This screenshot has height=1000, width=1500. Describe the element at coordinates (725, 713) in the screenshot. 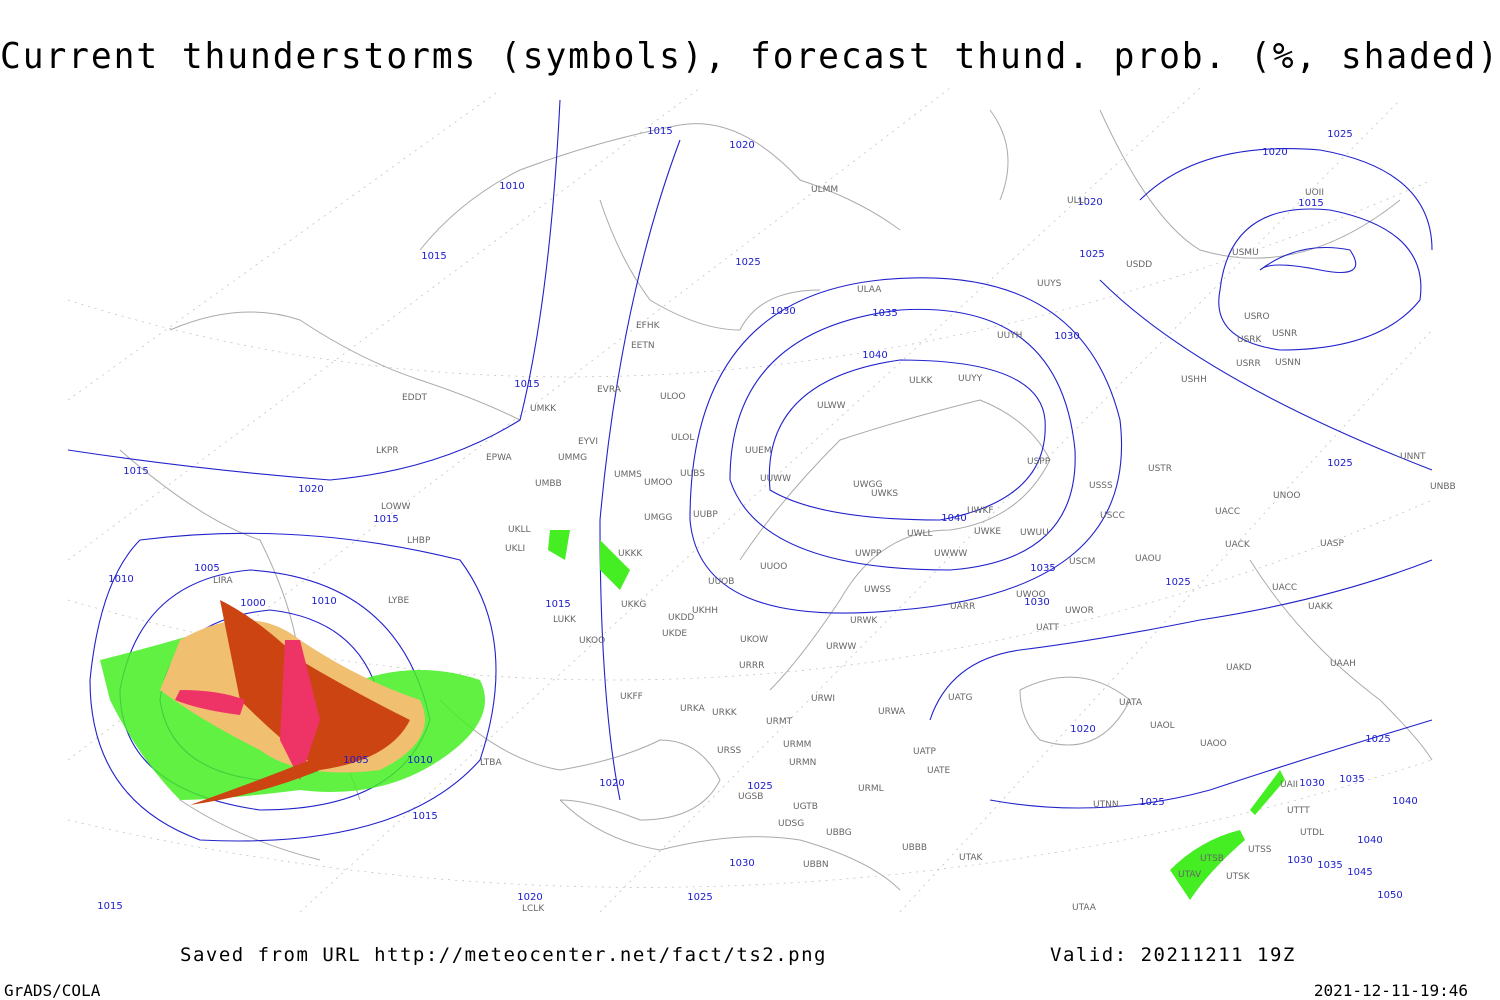

I see `station-label: URKK` at that location.